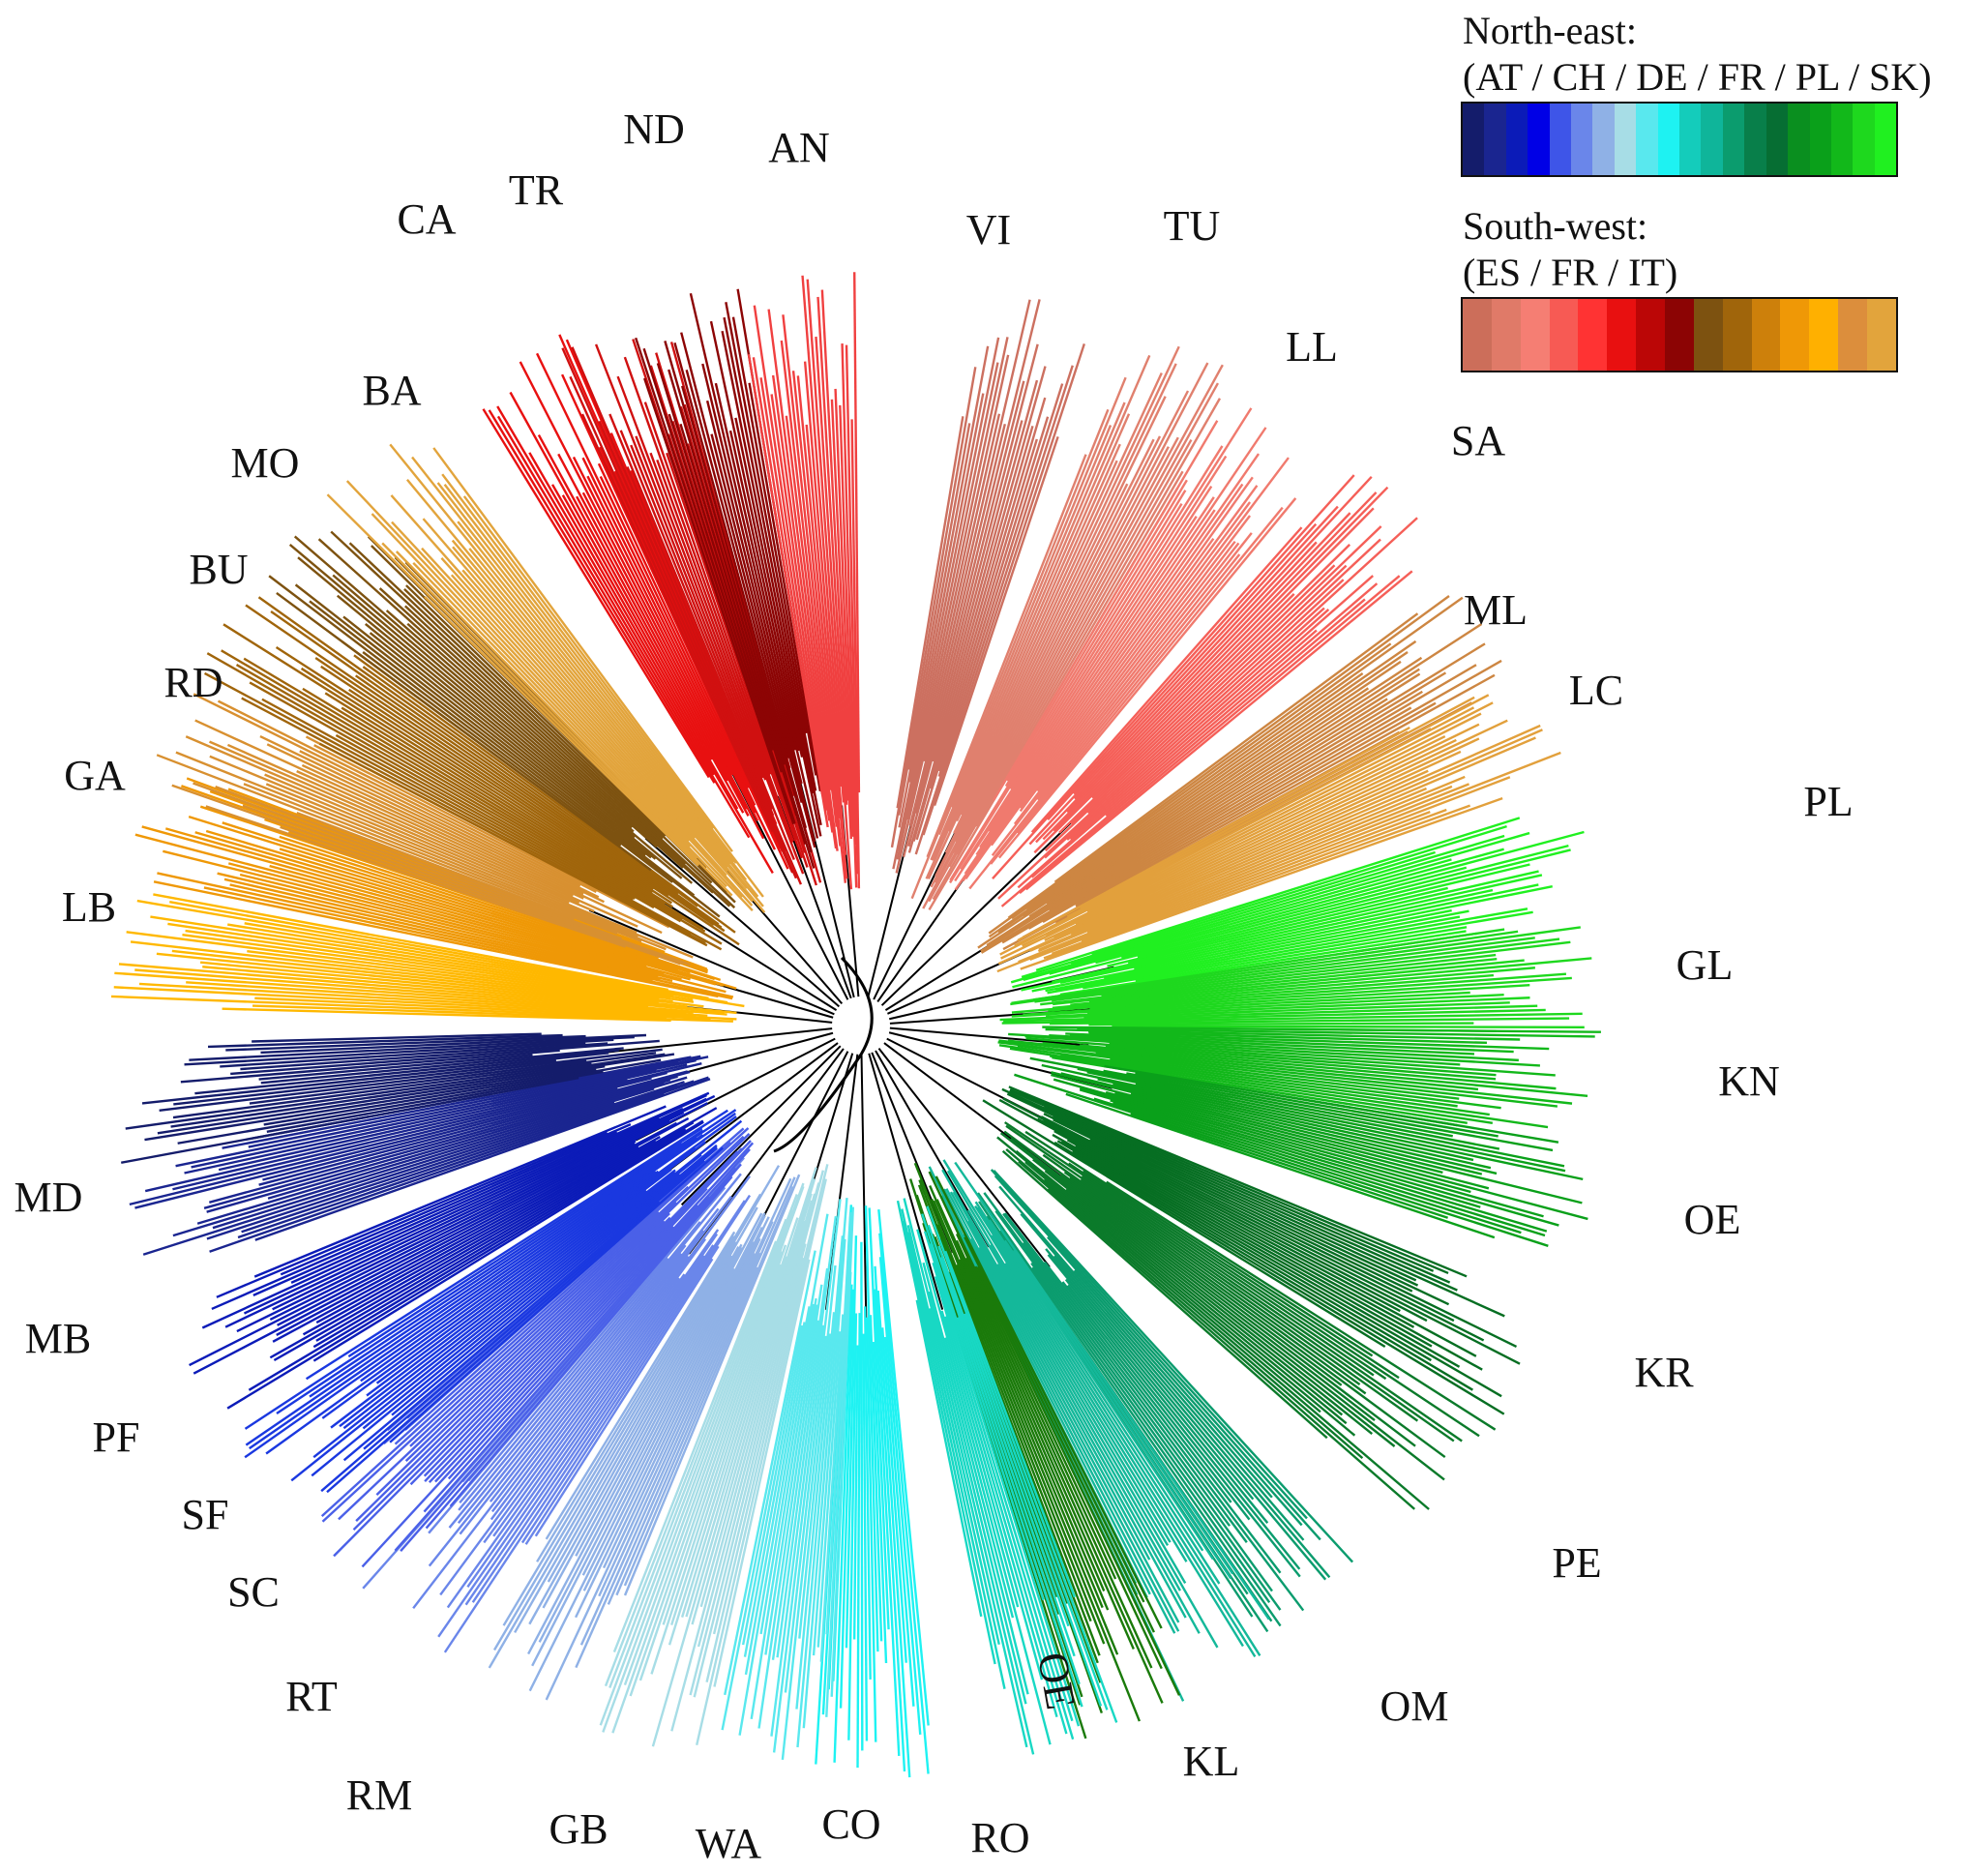  Describe the element at coordinates (1192, 226) in the screenshot. I see `group-label-tu: TU` at that location.